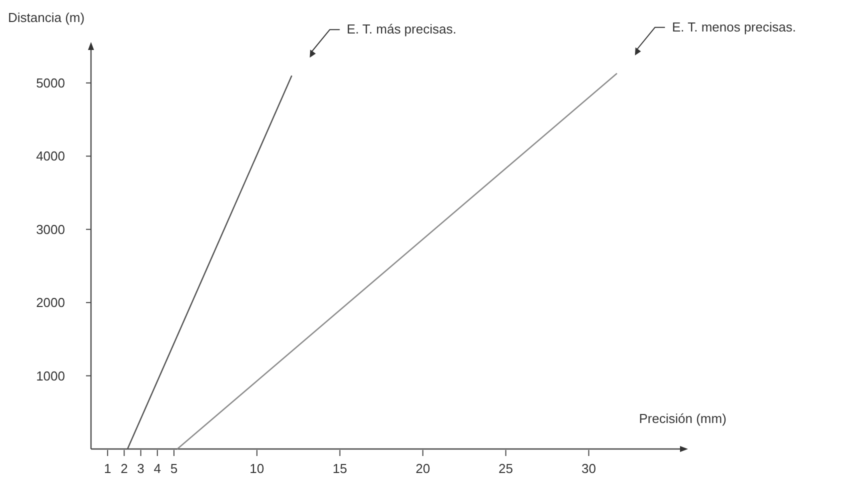  Describe the element at coordinates (401, 29) in the screenshot. I see `text: E. T. más precisas.` at that location.